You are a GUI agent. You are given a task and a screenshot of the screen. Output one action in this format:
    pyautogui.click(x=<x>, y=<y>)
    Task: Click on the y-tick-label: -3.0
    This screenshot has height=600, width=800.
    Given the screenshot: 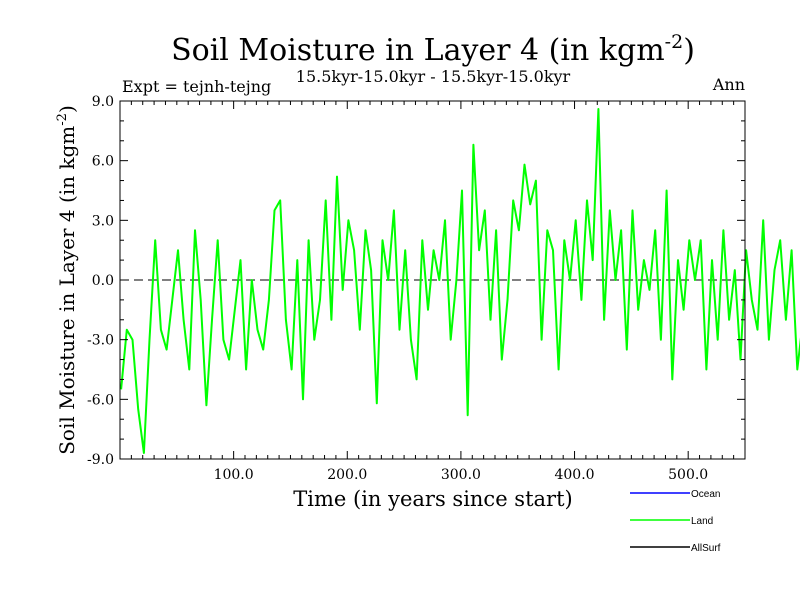 What is the action you would take?
    pyautogui.click(x=100, y=341)
    